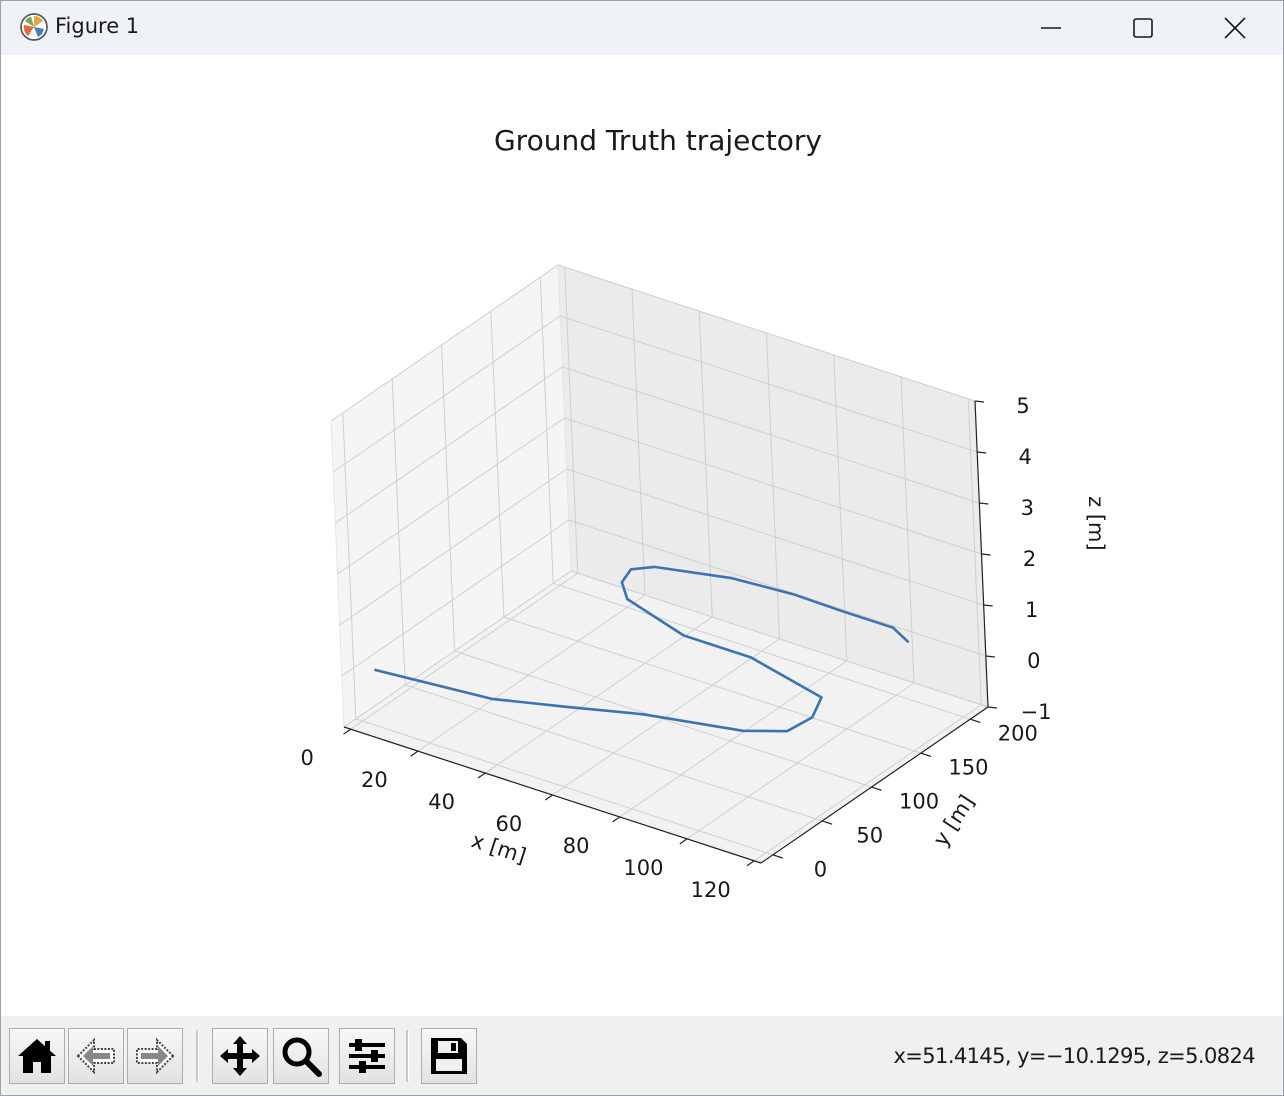 The image size is (1284, 1096). I want to click on x-tick-label: 20, so click(374, 780).